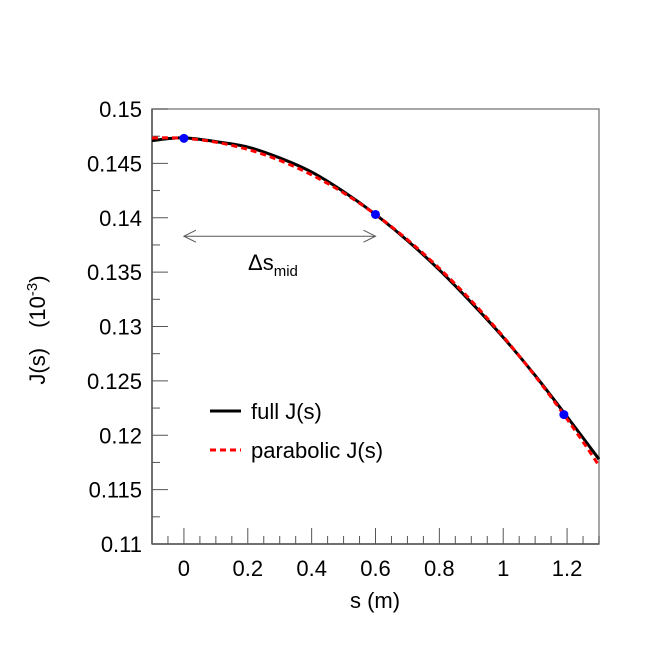  What do you see at coordinates (120, 218) in the screenshot?
I see `y-tick-label: 0.14` at bounding box center [120, 218].